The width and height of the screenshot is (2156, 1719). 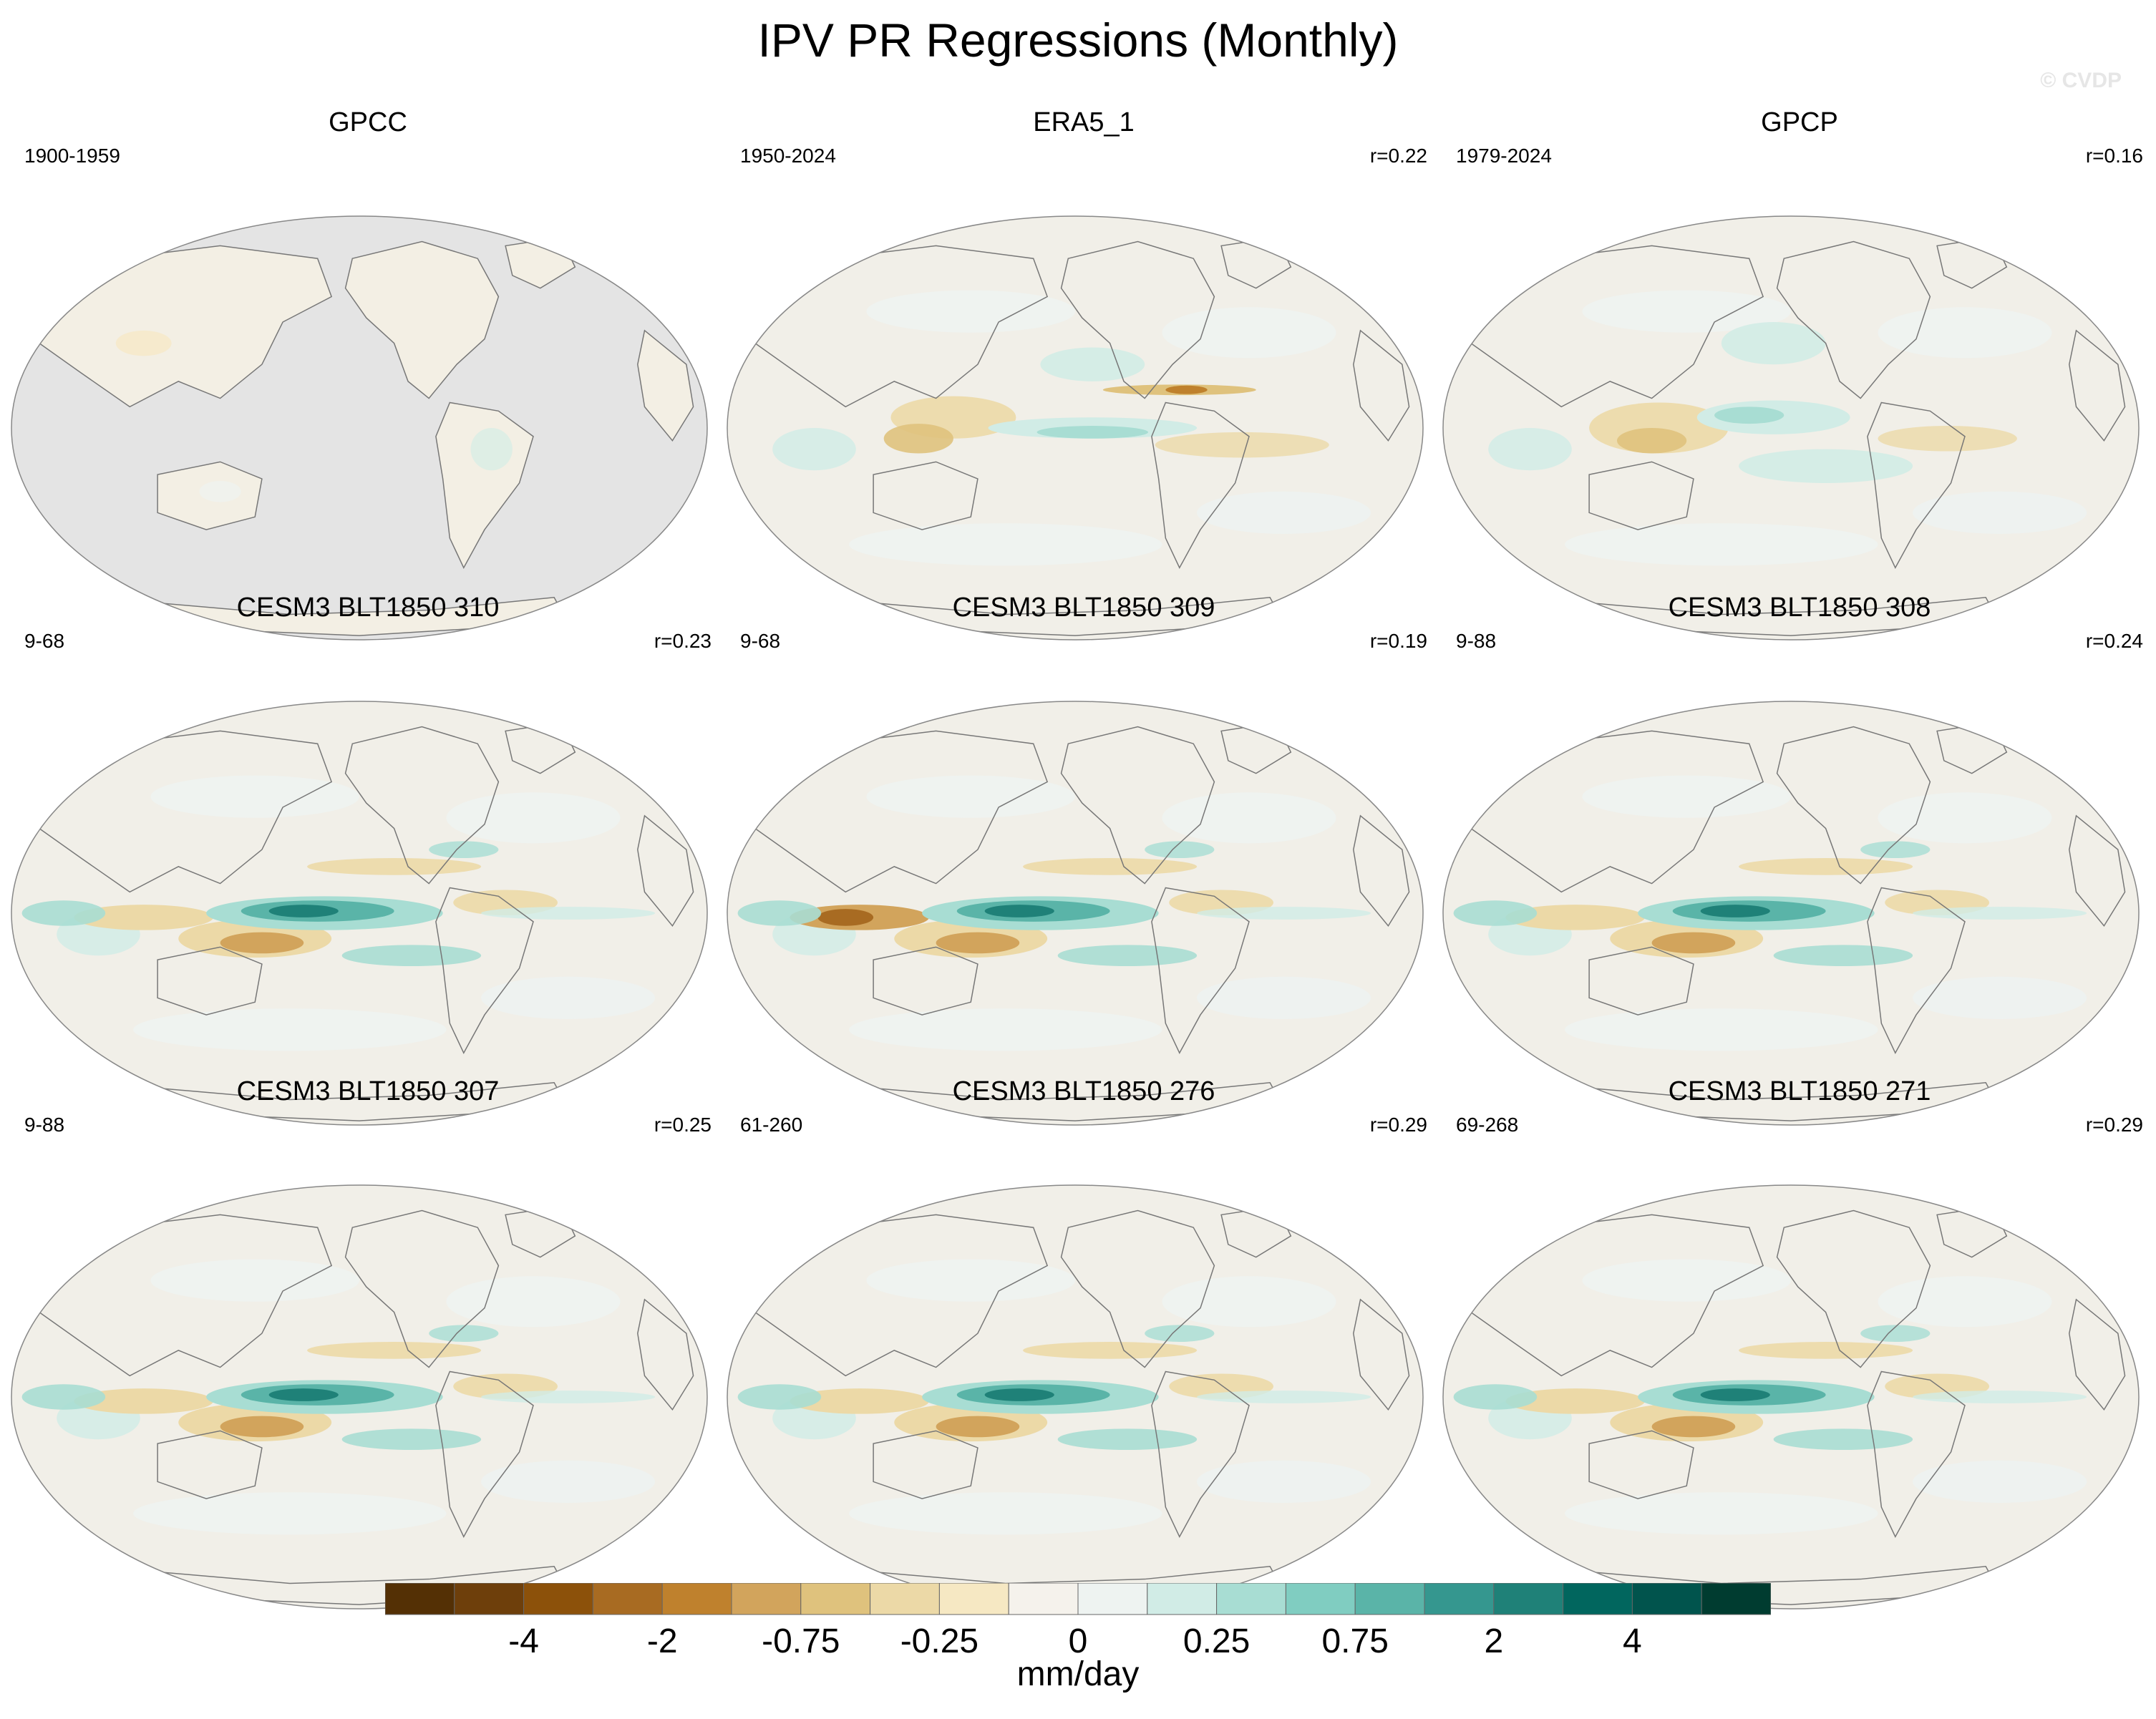 I want to click on panel-correlation: r=0.19, so click(x=1398, y=641).